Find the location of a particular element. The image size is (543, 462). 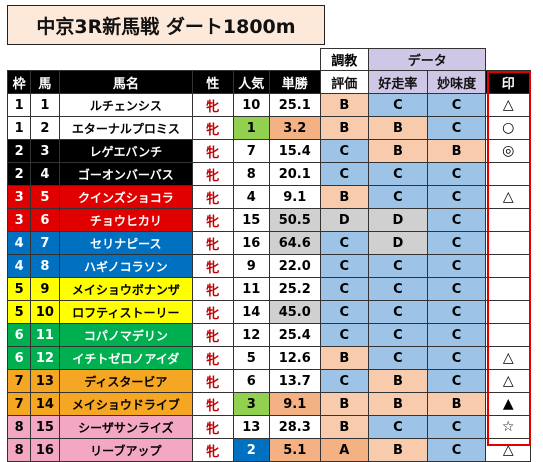

waku-cell: 4 is located at coordinates (19, 266).